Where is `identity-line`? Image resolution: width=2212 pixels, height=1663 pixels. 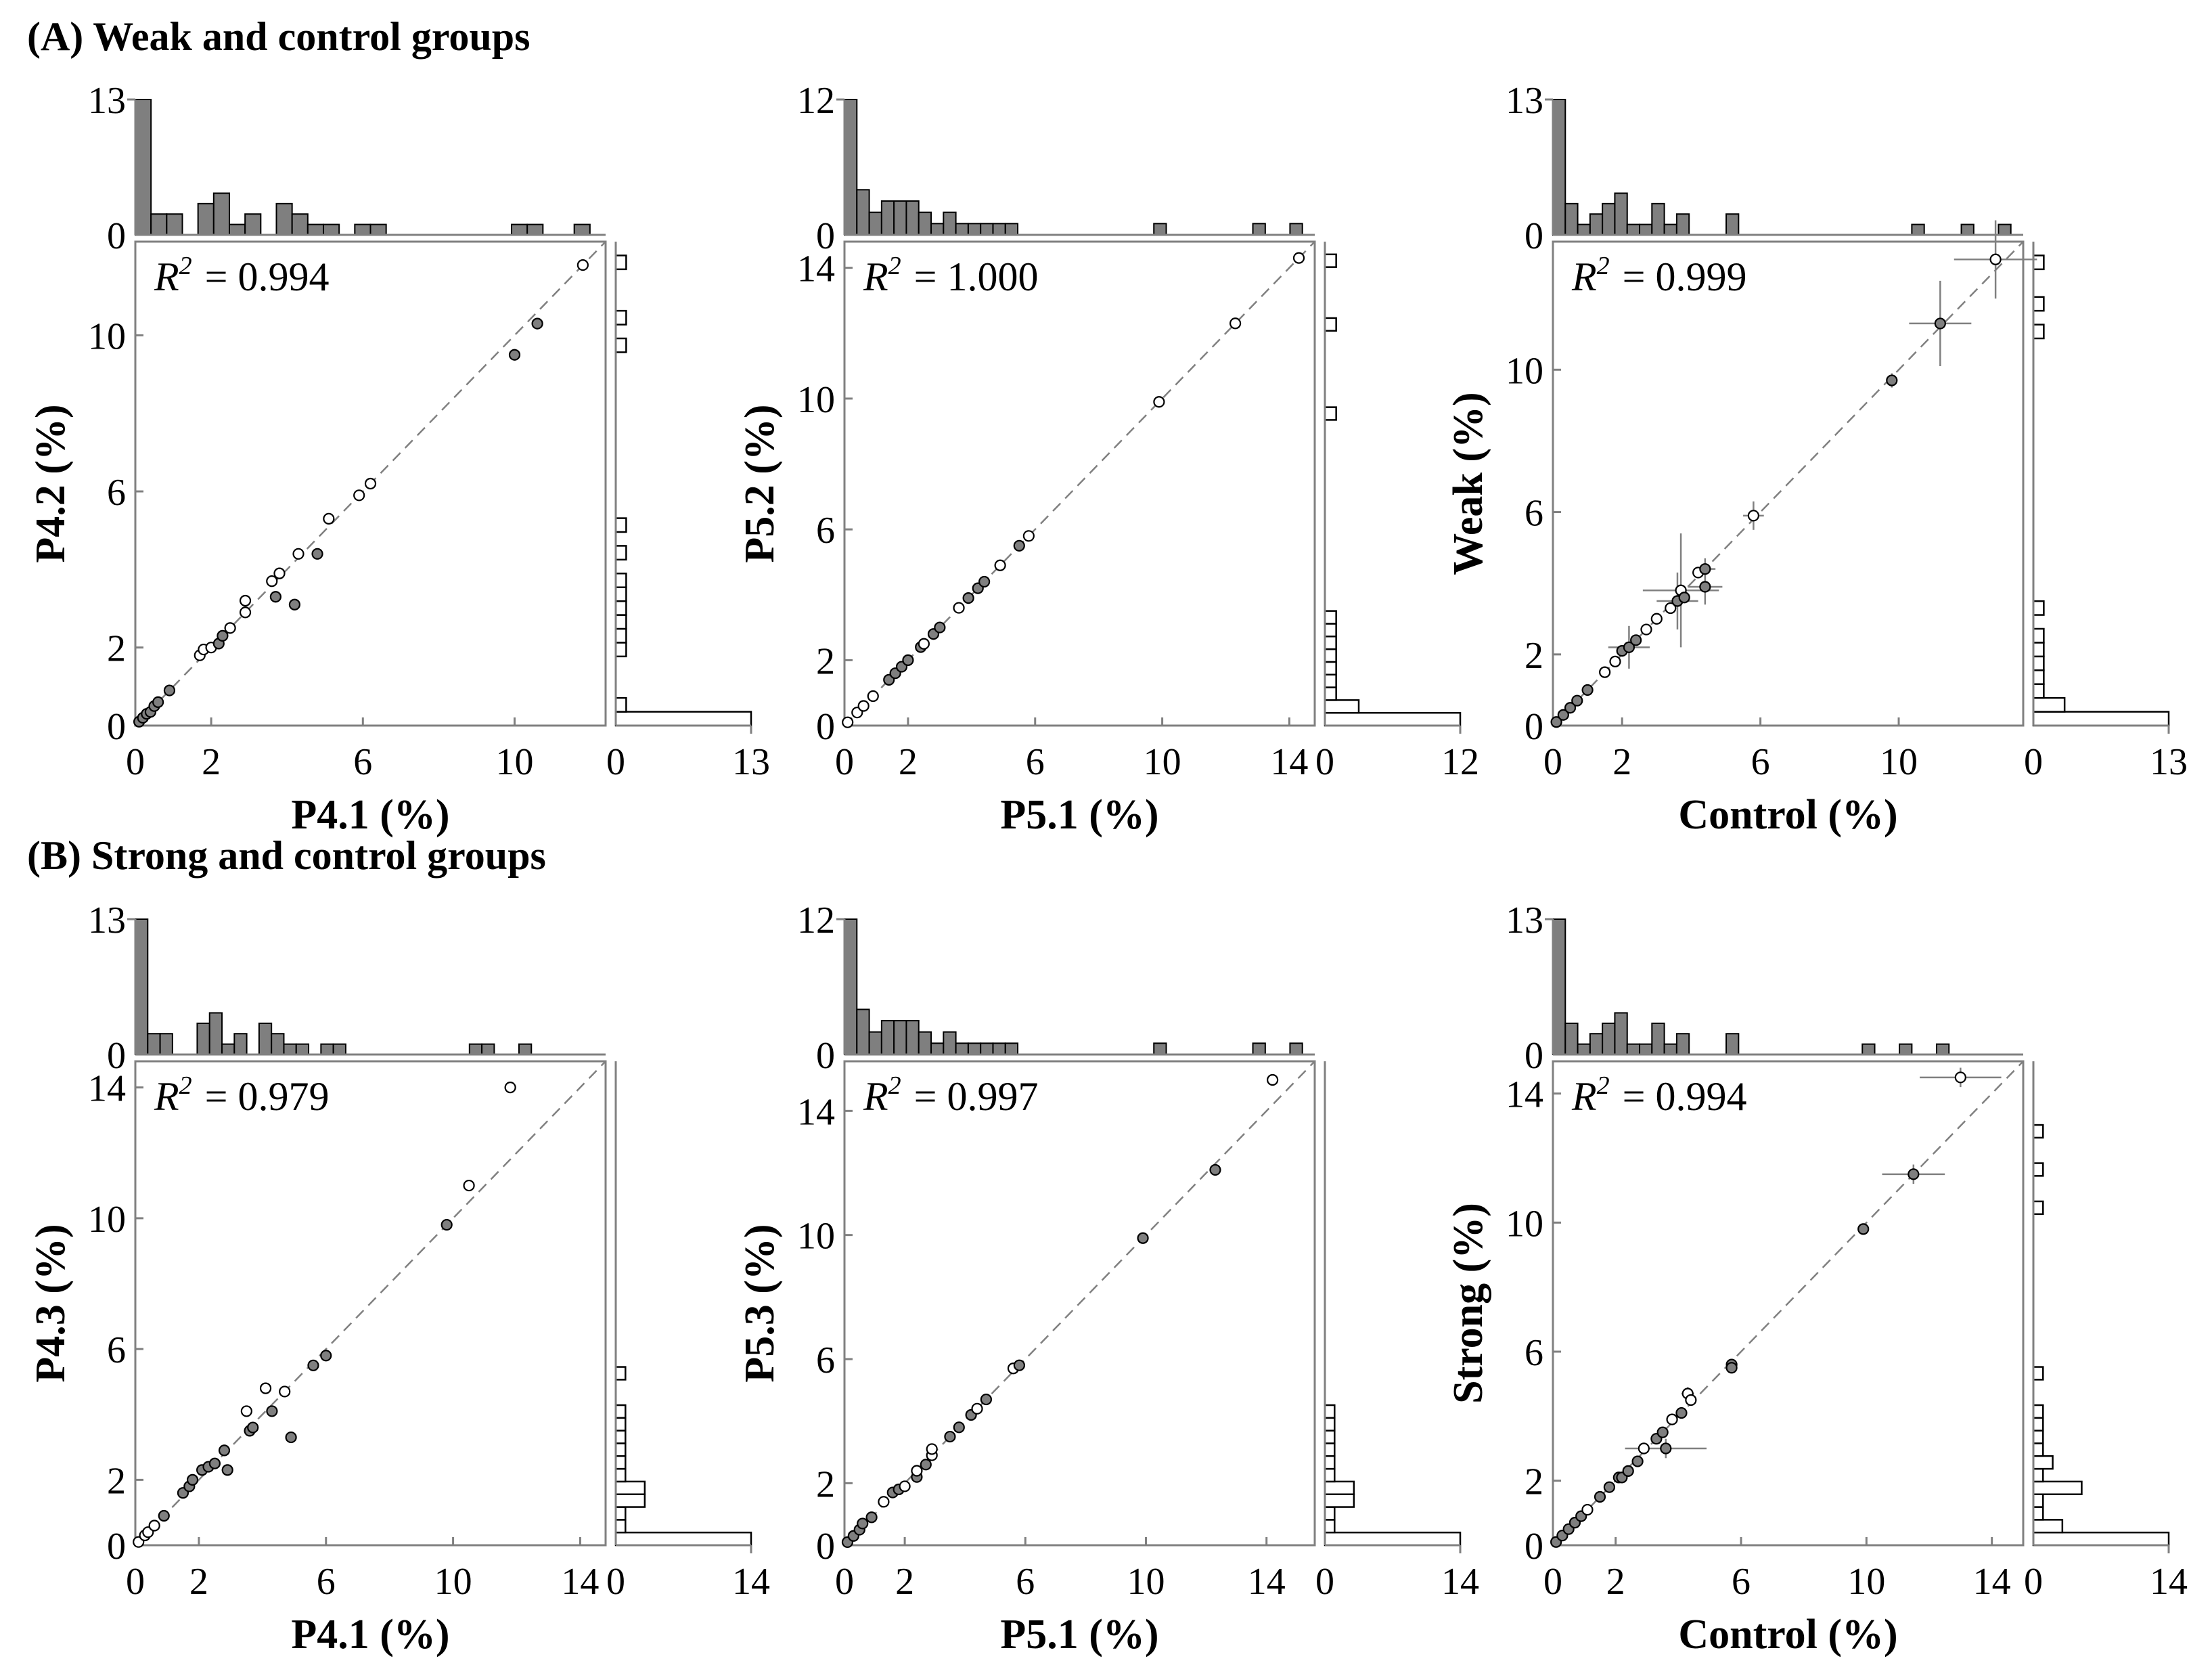 identity-line is located at coordinates (1788, 1303).